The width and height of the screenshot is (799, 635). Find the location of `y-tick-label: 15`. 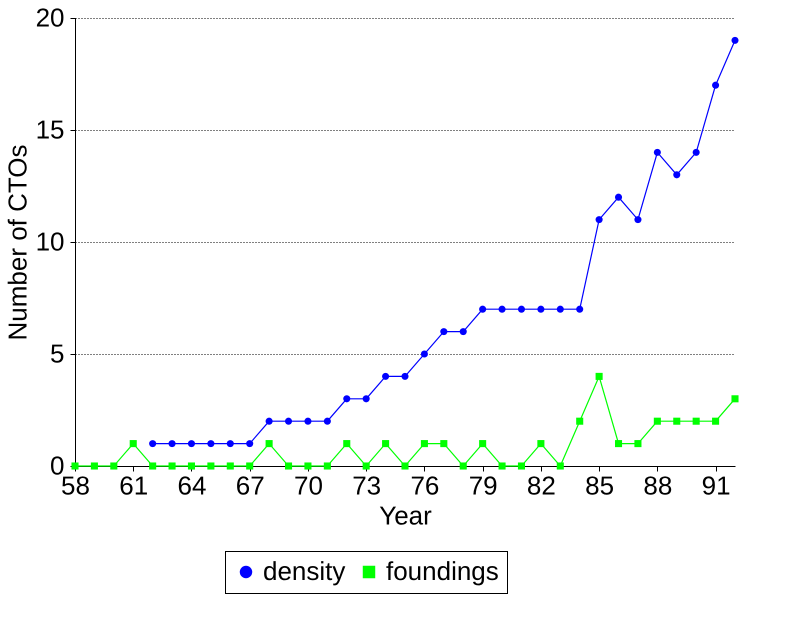

y-tick-label: 15 is located at coordinates (50, 129).